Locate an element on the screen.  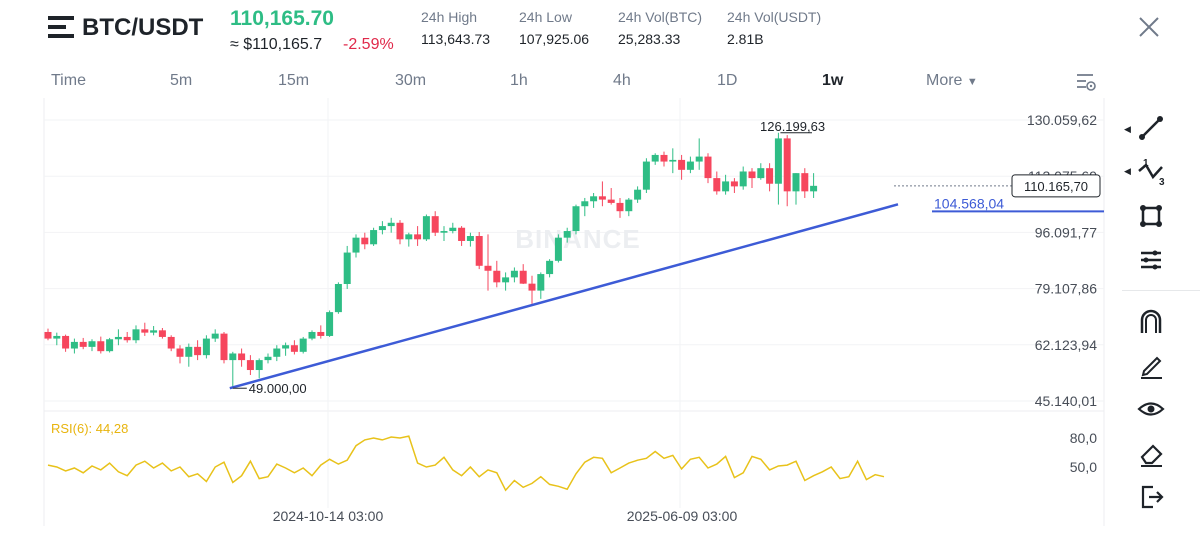
tab-30m: 30m is located at coordinates (411, 80).